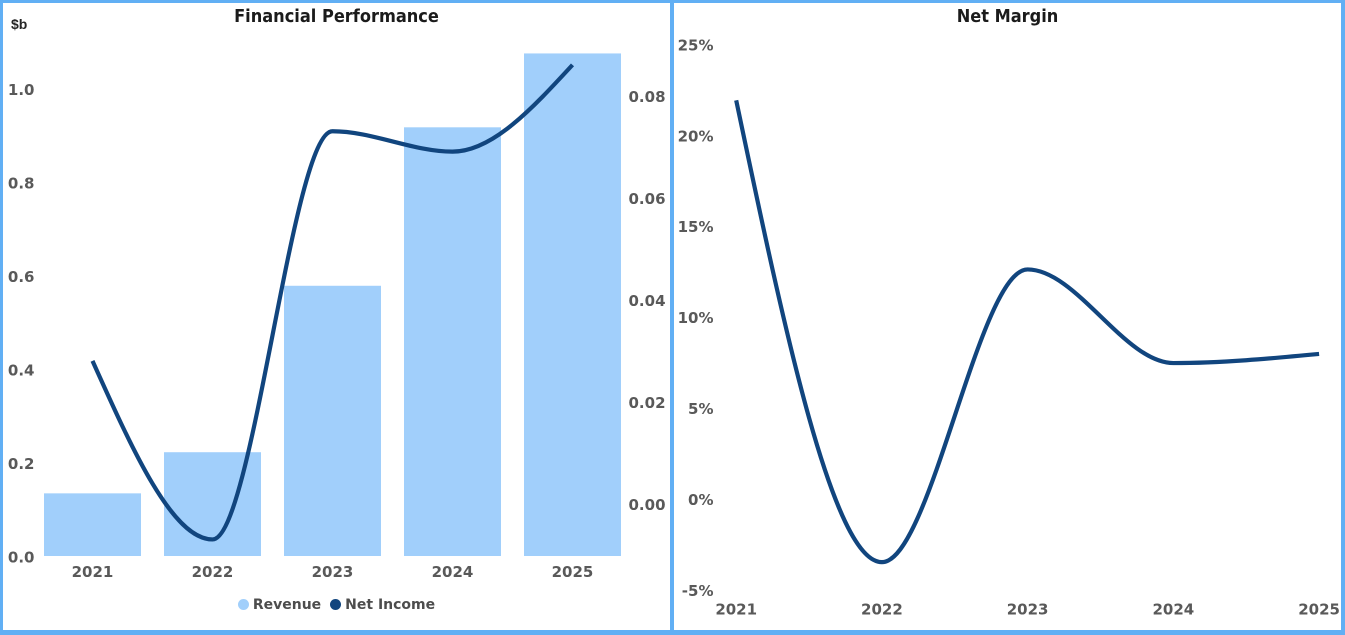  Describe the element at coordinates (336, 16) in the screenshot. I see `chart-title-financial-performance: Financial Performance` at that location.